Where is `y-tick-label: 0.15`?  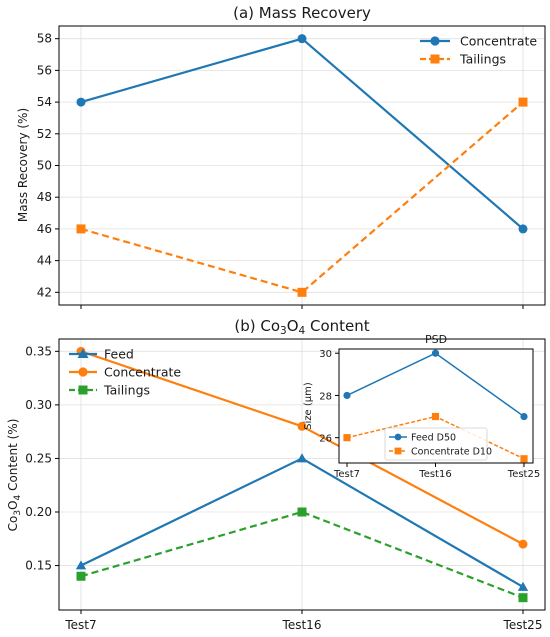 y-tick-label: 0.15 is located at coordinates (38, 566).